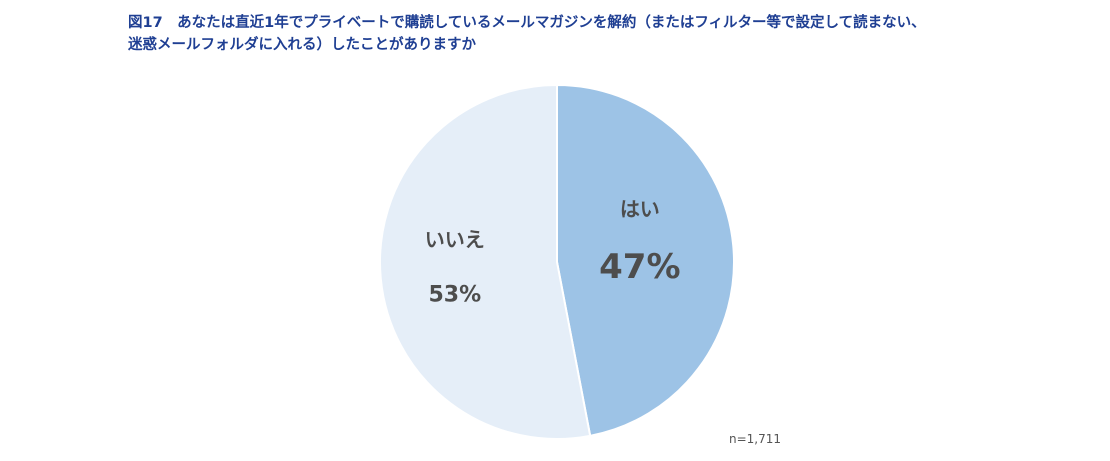  I want to click on slice-value-label: 53%, so click(454, 294).